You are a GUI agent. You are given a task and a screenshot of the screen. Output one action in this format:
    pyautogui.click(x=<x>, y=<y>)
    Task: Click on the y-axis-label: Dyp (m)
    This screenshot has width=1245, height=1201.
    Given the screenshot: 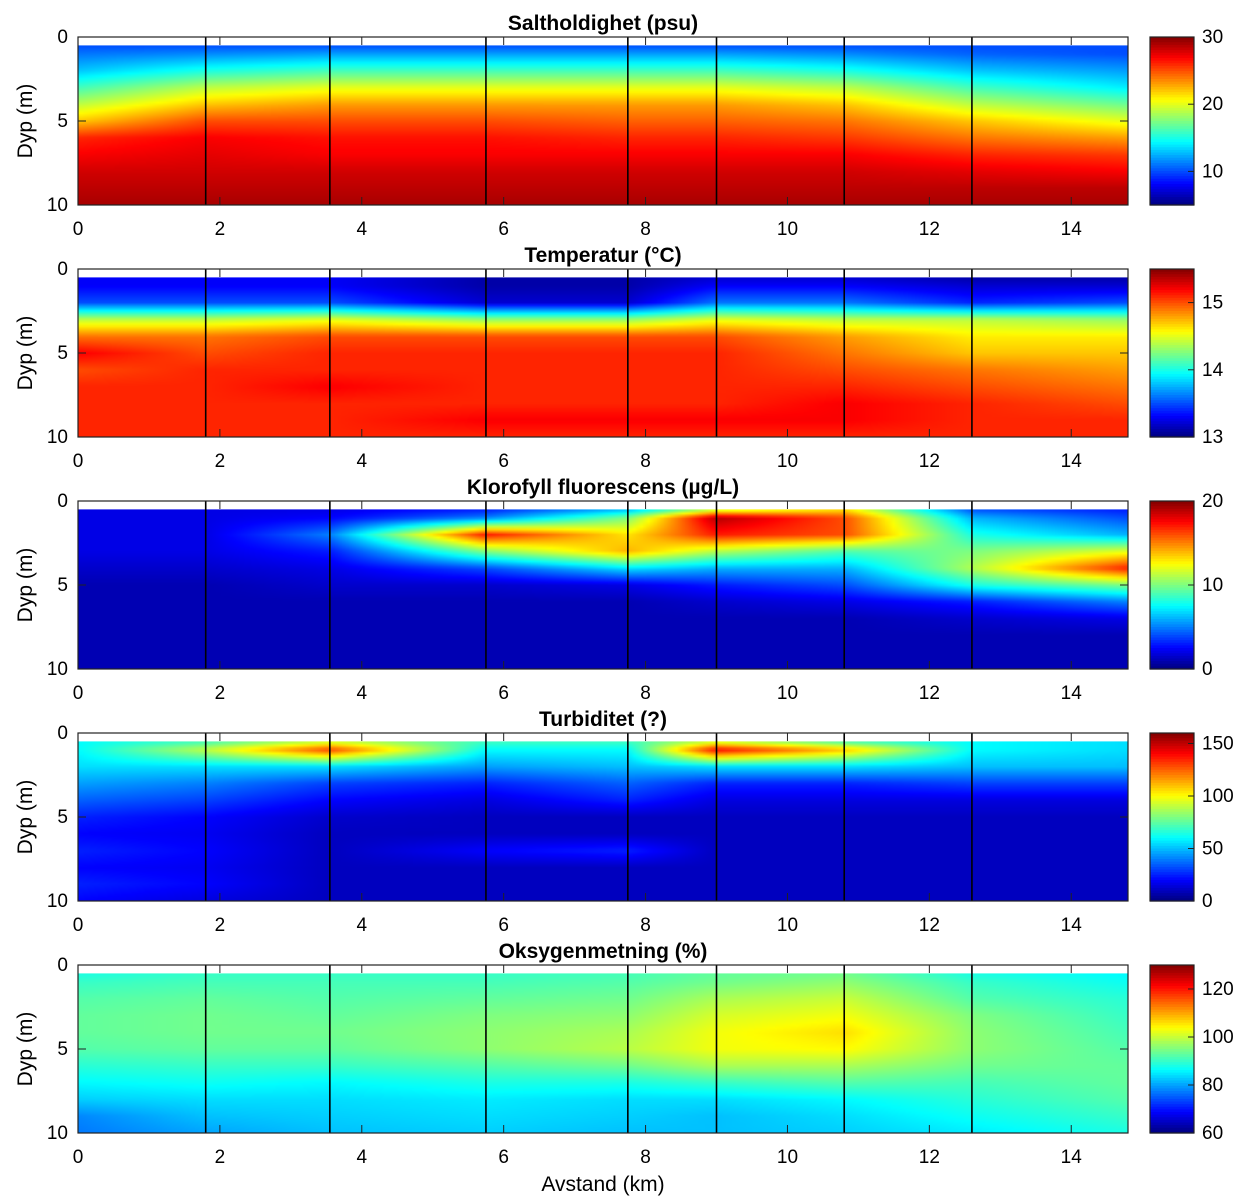 What is the action you would take?
    pyautogui.click(x=25, y=585)
    